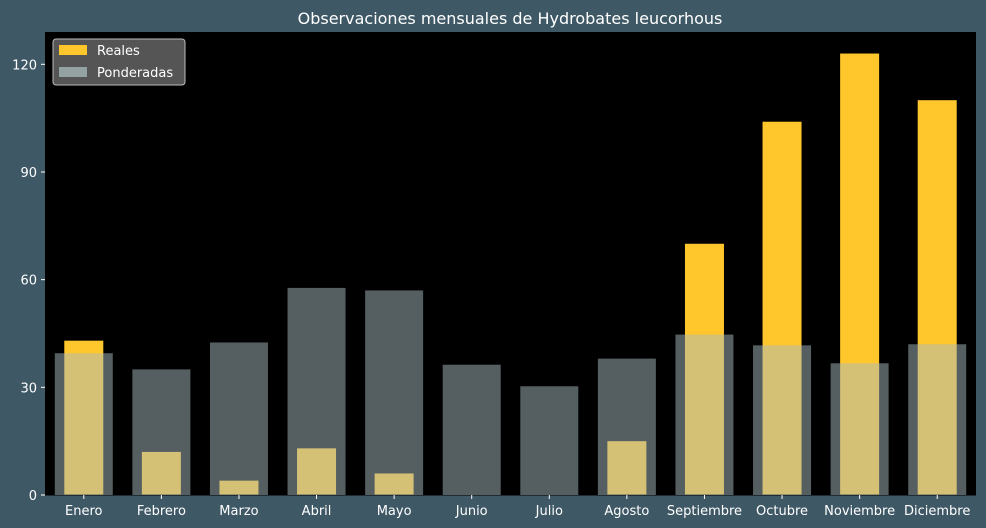 This screenshot has width=986, height=528. Describe the element at coordinates (83, 424) in the screenshot. I see `bar-ponderadas-enero` at that location.